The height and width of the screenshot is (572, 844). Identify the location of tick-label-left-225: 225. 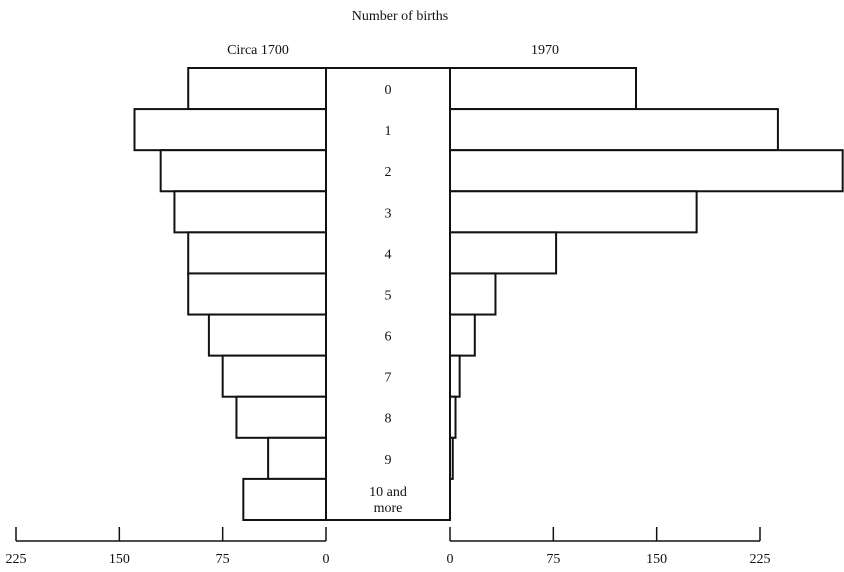
(16, 559).